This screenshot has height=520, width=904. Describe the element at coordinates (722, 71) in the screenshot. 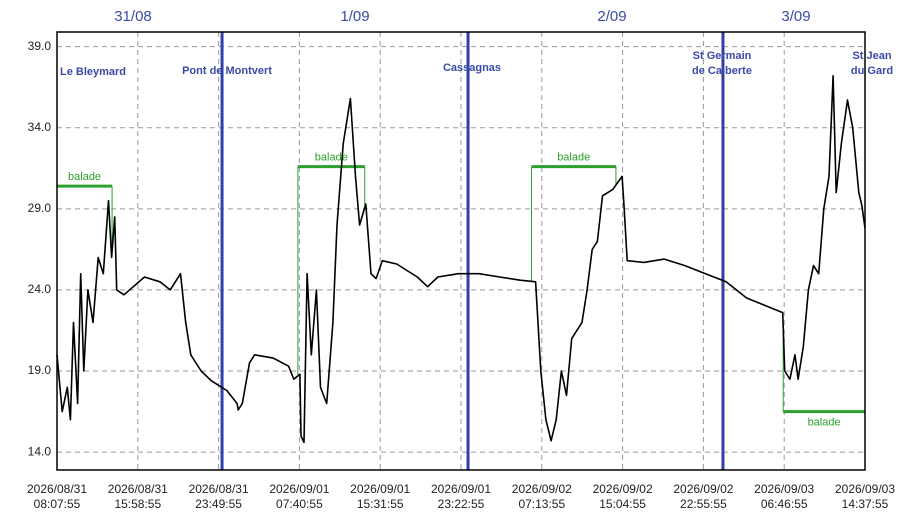

I see `place-label: de Calberte` at that location.